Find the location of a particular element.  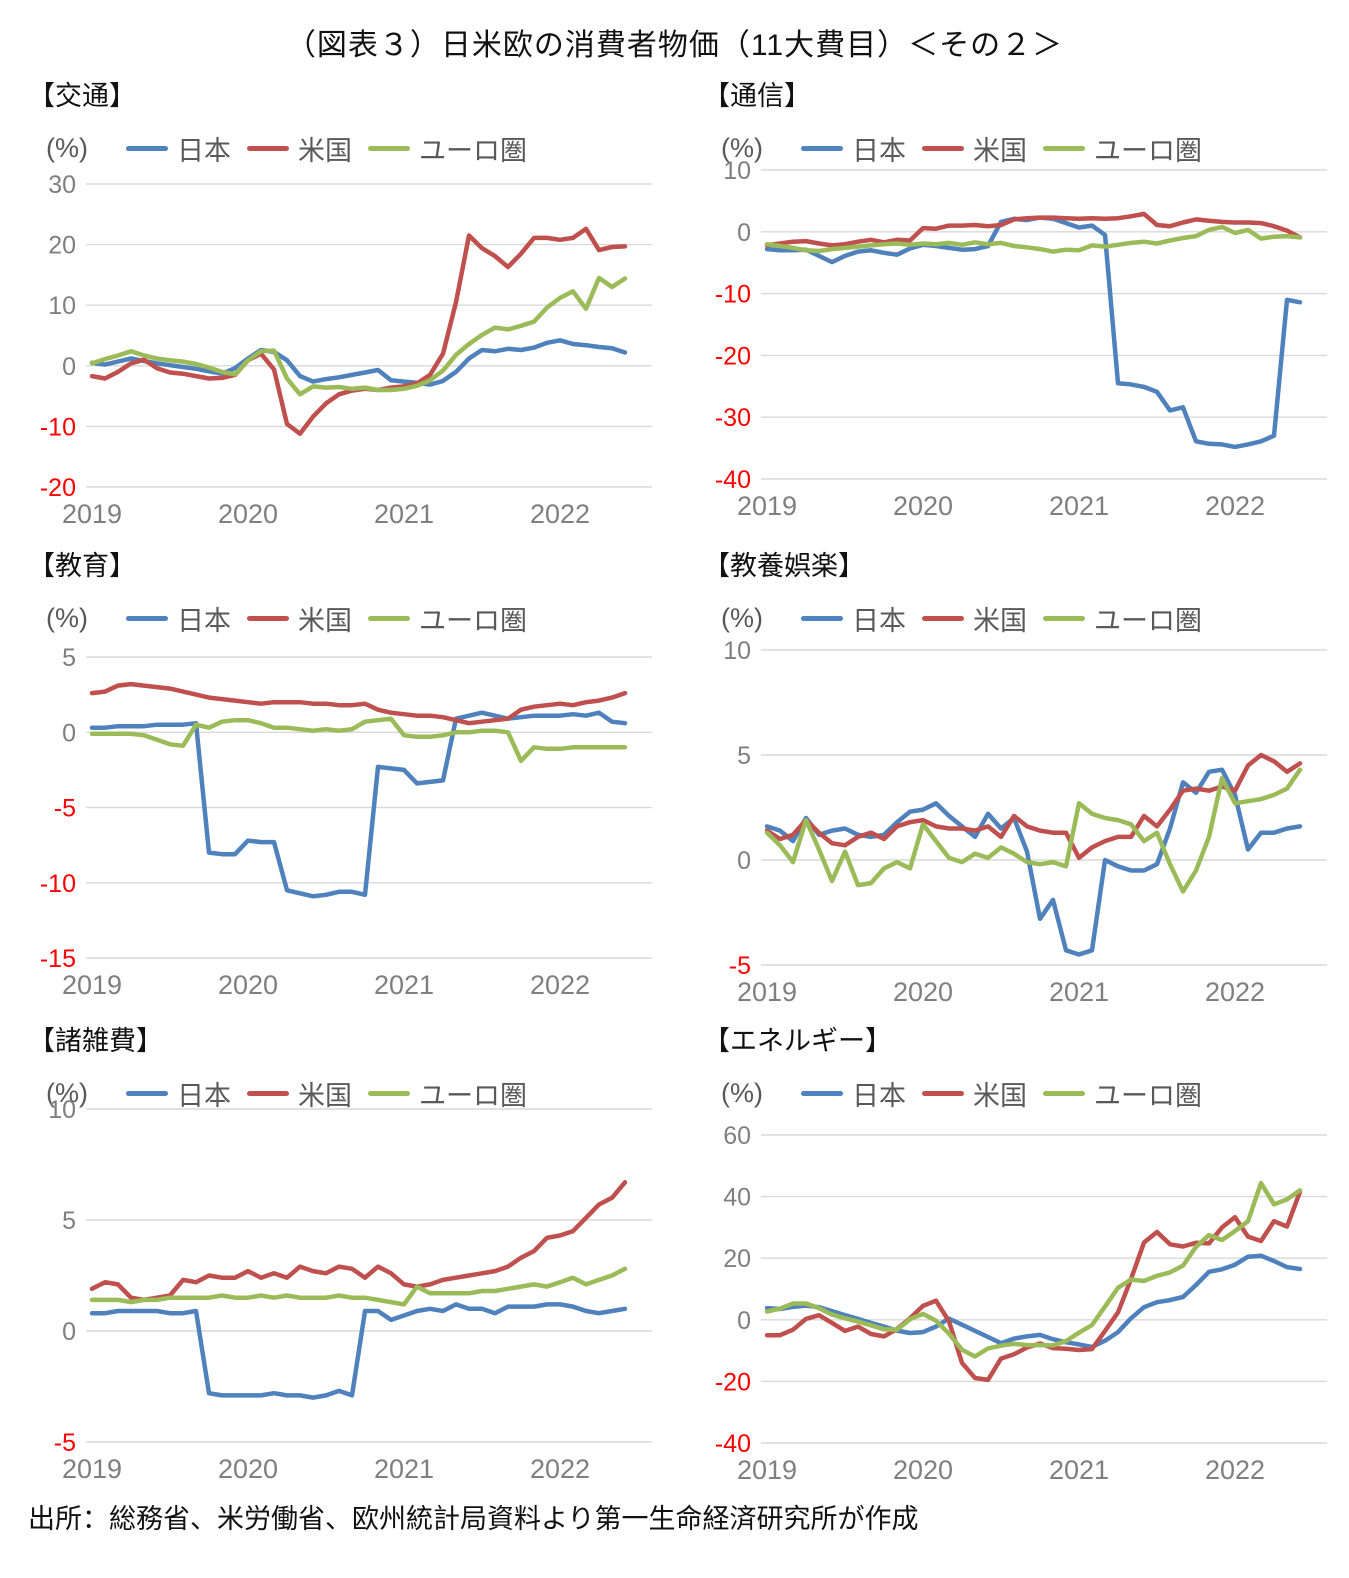

chart-heading-culture-recreation: 【教養娯楽】 is located at coordinates (784, 566).